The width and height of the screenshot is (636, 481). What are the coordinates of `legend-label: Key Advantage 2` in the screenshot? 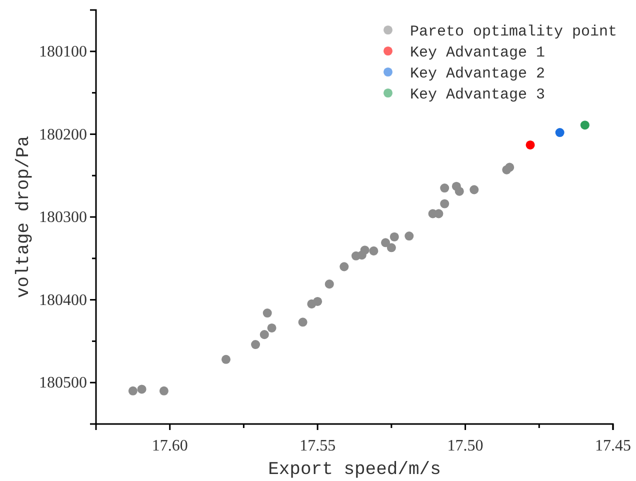 It's located at (478, 73).